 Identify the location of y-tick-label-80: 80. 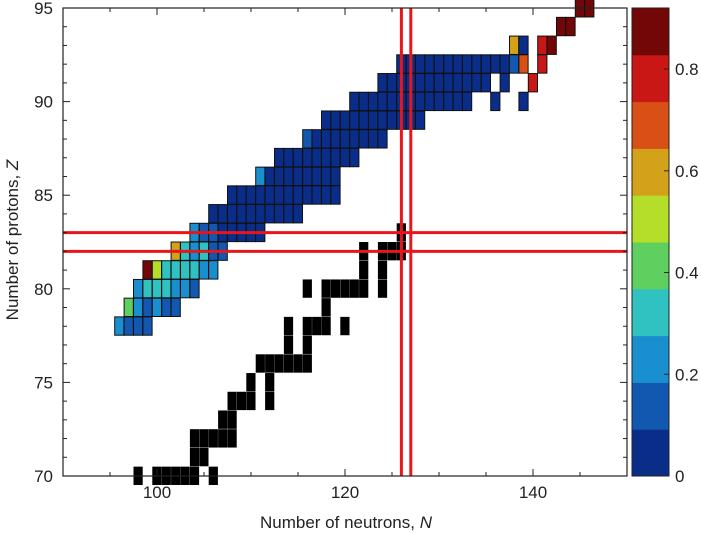
(43, 289).